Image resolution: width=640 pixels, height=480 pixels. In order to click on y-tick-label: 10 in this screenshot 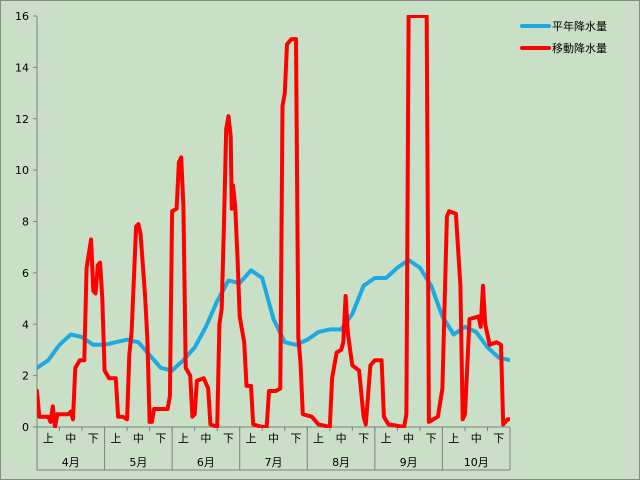, I will do `click(22, 170)`.